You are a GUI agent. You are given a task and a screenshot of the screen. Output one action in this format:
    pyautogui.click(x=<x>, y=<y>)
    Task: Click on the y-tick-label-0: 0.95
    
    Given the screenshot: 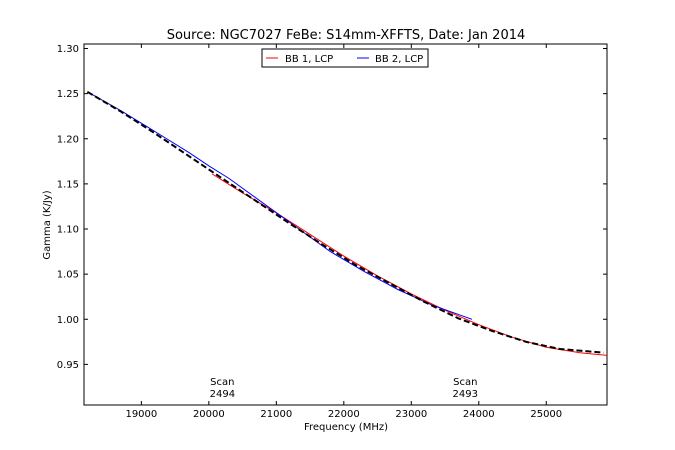 What is the action you would take?
    pyautogui.click(x=68, y=365)
    